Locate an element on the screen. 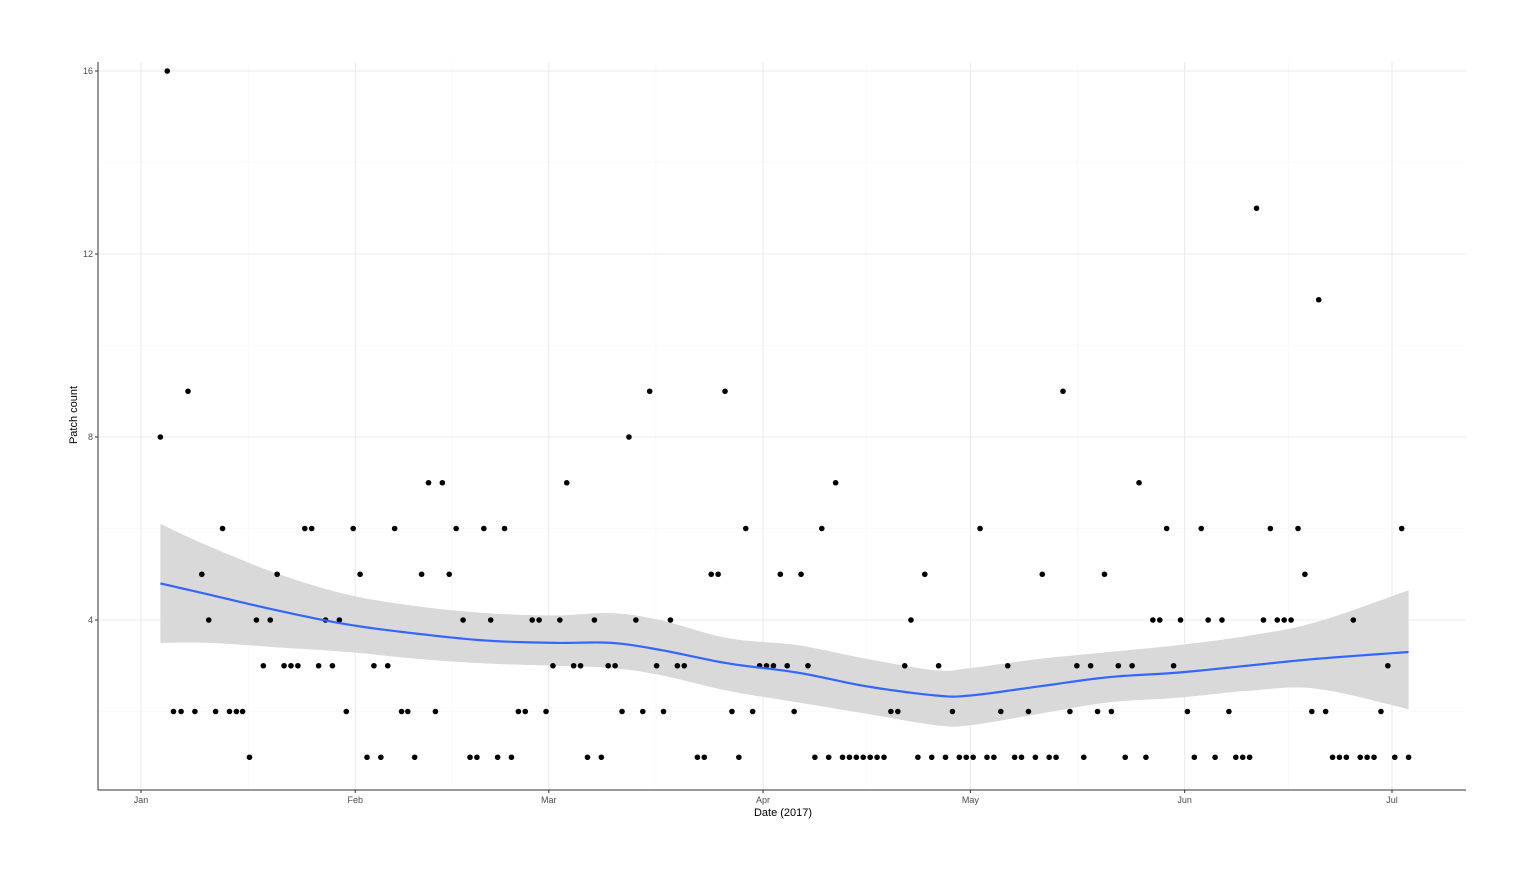 This screenshot has width=1534, height=886. x-axis-title: Date (2017) is located at coordinates (783, 813).